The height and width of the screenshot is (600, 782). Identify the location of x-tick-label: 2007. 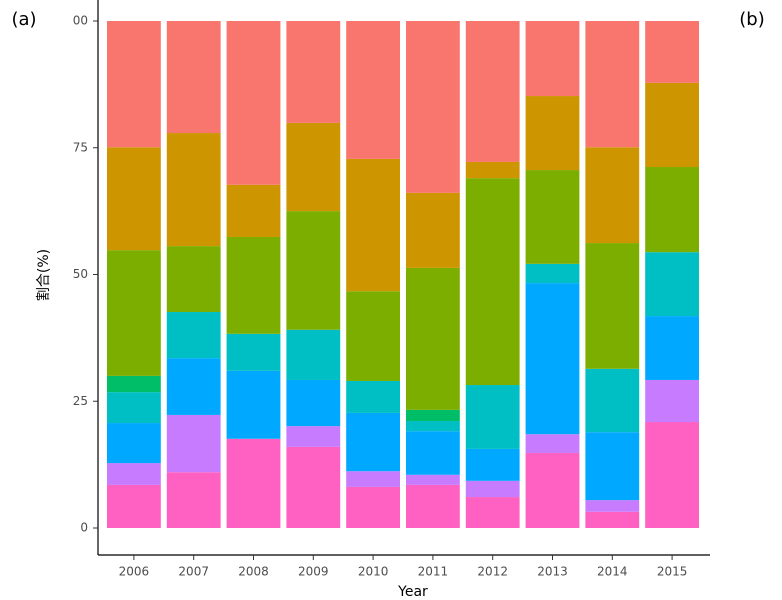
(193, 572).